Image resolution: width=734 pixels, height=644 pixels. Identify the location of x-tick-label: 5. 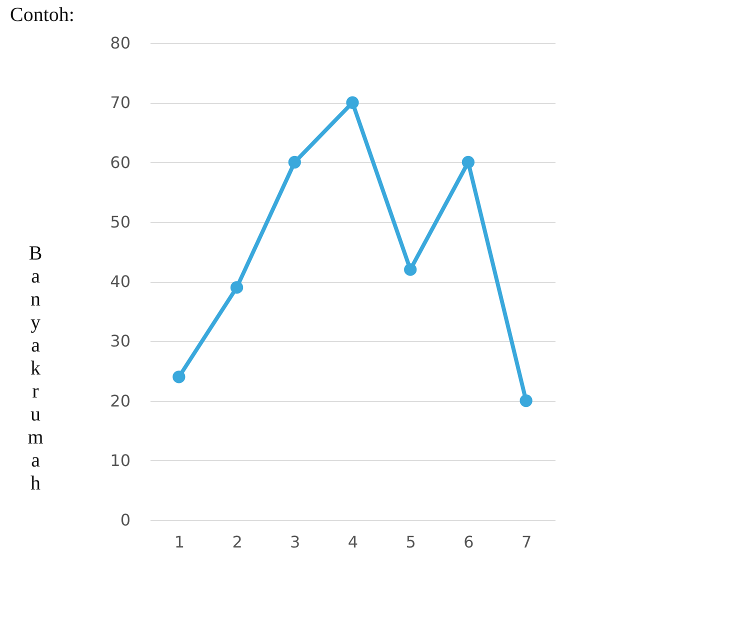
(411, 542).